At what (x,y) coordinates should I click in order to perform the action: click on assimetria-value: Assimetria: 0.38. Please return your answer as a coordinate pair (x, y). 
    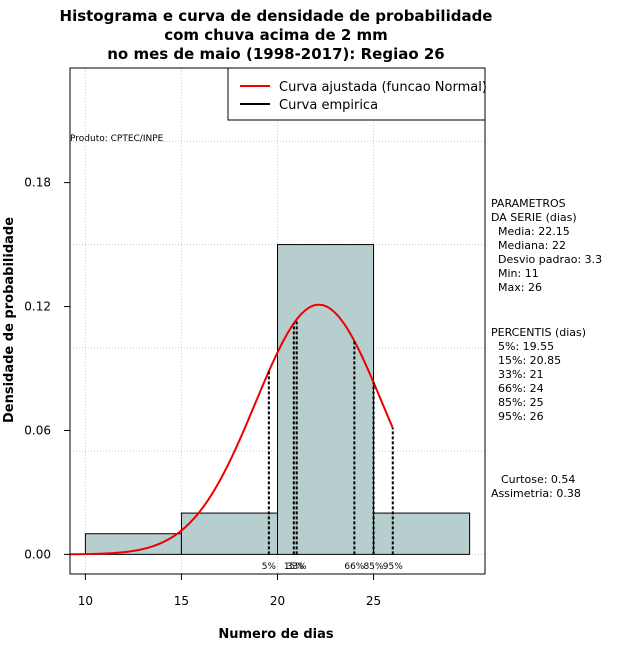
    Looking at the image, I should click on (536, 493).